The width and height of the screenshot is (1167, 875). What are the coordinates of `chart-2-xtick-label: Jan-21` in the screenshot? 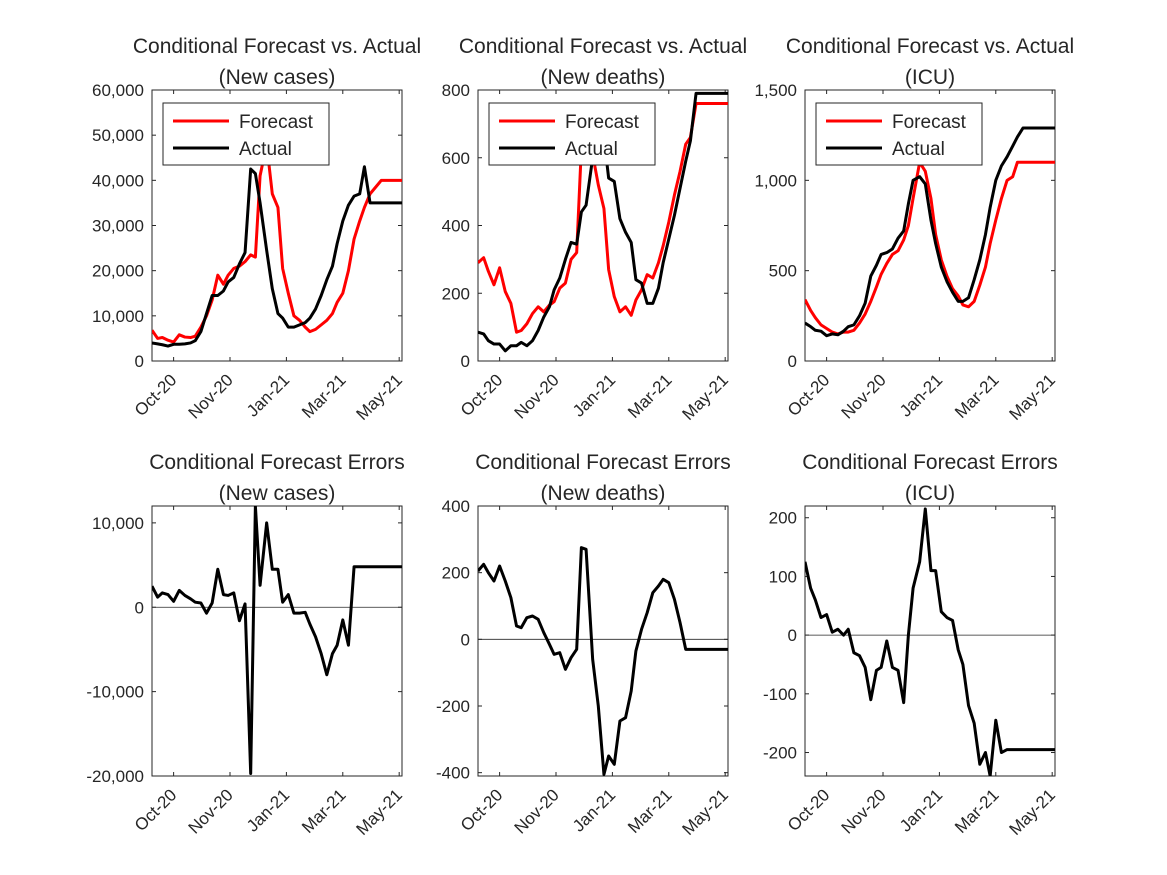 It's located at (921, 395).